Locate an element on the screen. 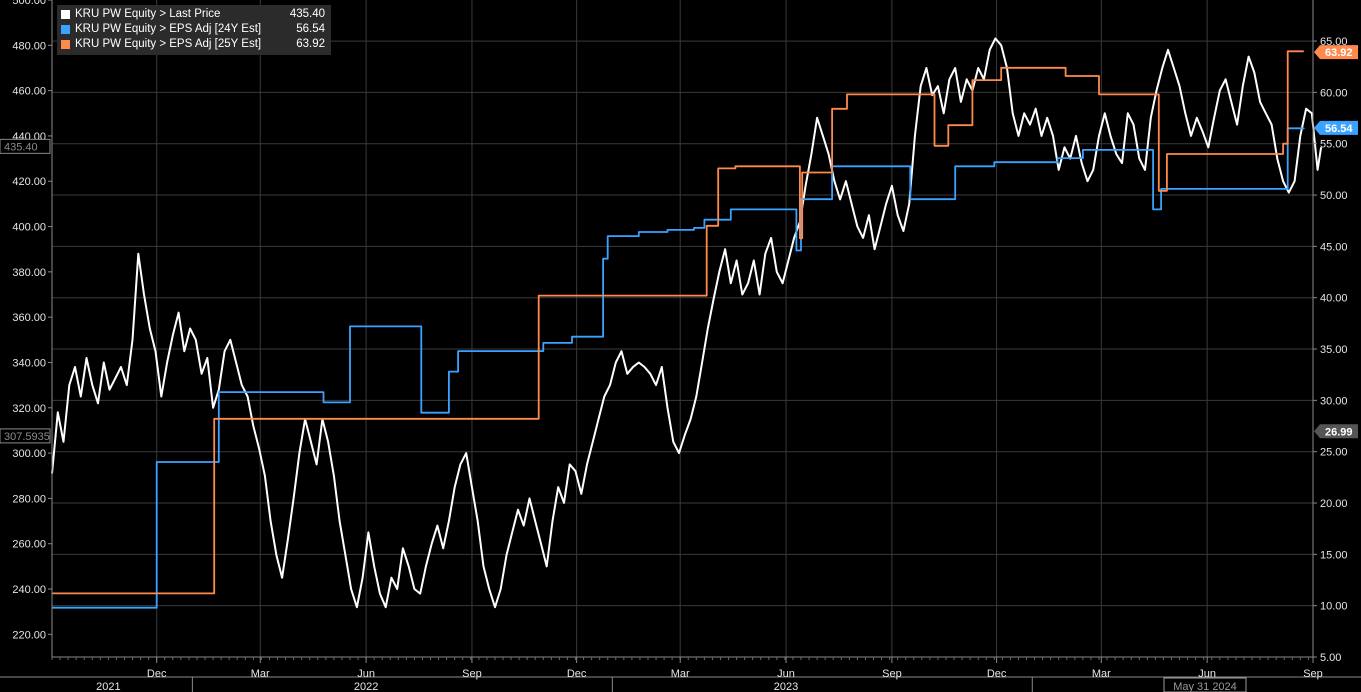 The width and height of the screenshot is (1361, 692). y-right-tick-label: 30.00 is located at coordinates (1334, 401).